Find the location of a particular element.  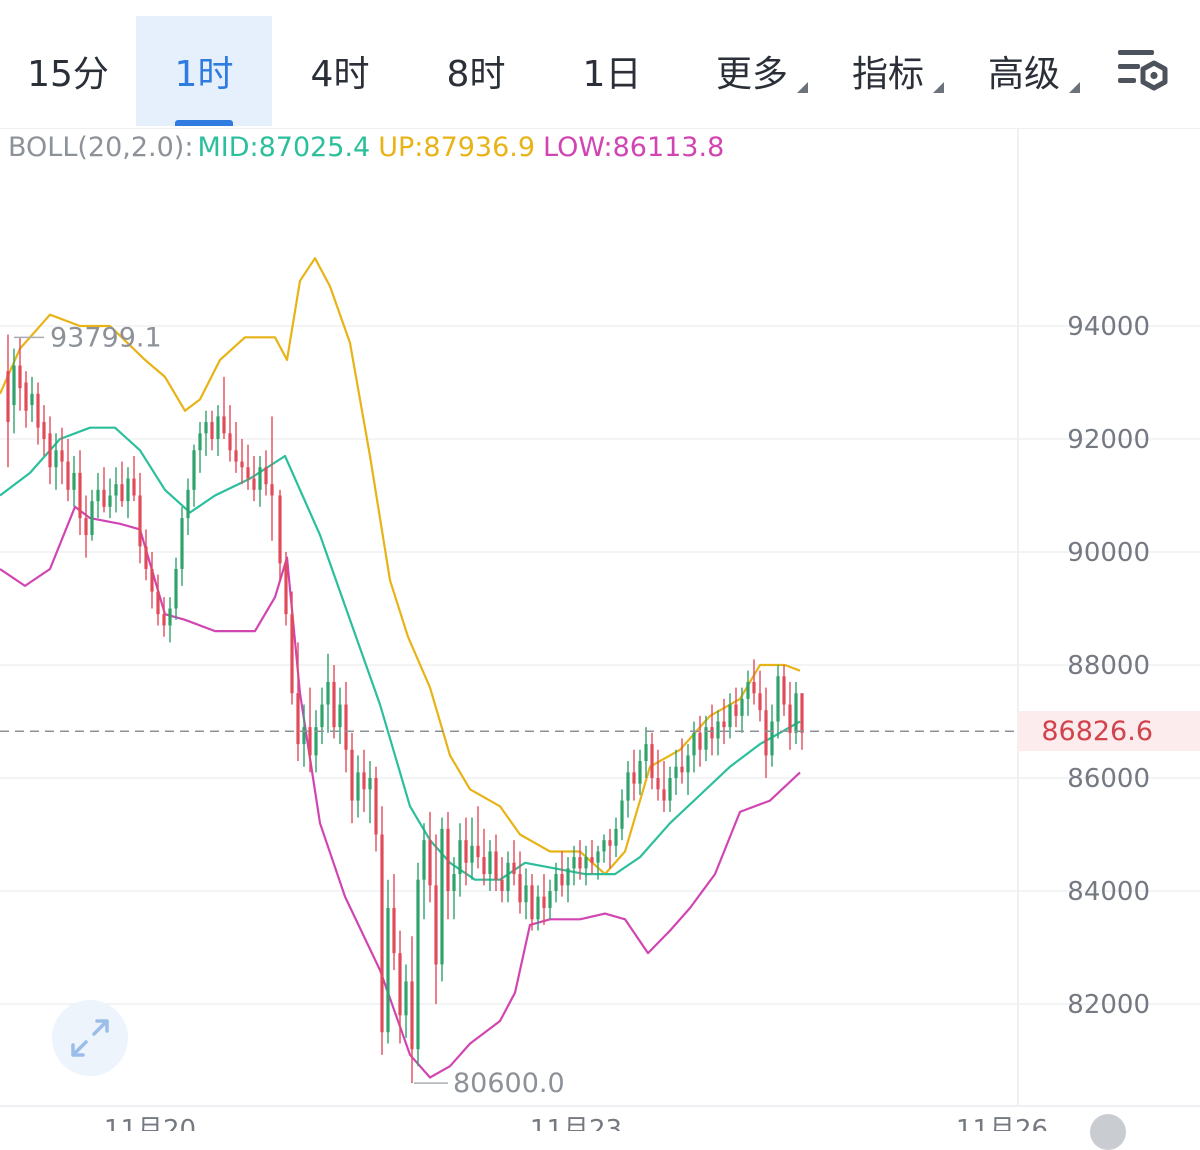

tab-label: 高级 is located at coordinates (1023, 74).